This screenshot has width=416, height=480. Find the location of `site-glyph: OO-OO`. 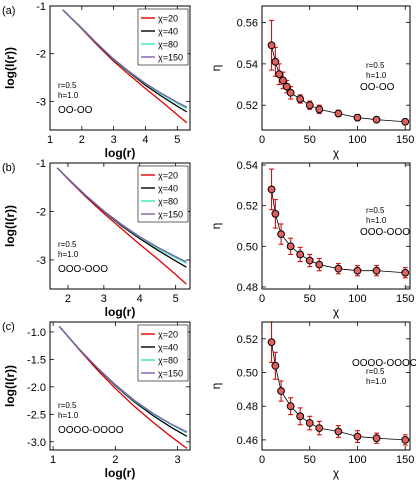

site-glyph: OO-OO is located at coordinates (75, 110).